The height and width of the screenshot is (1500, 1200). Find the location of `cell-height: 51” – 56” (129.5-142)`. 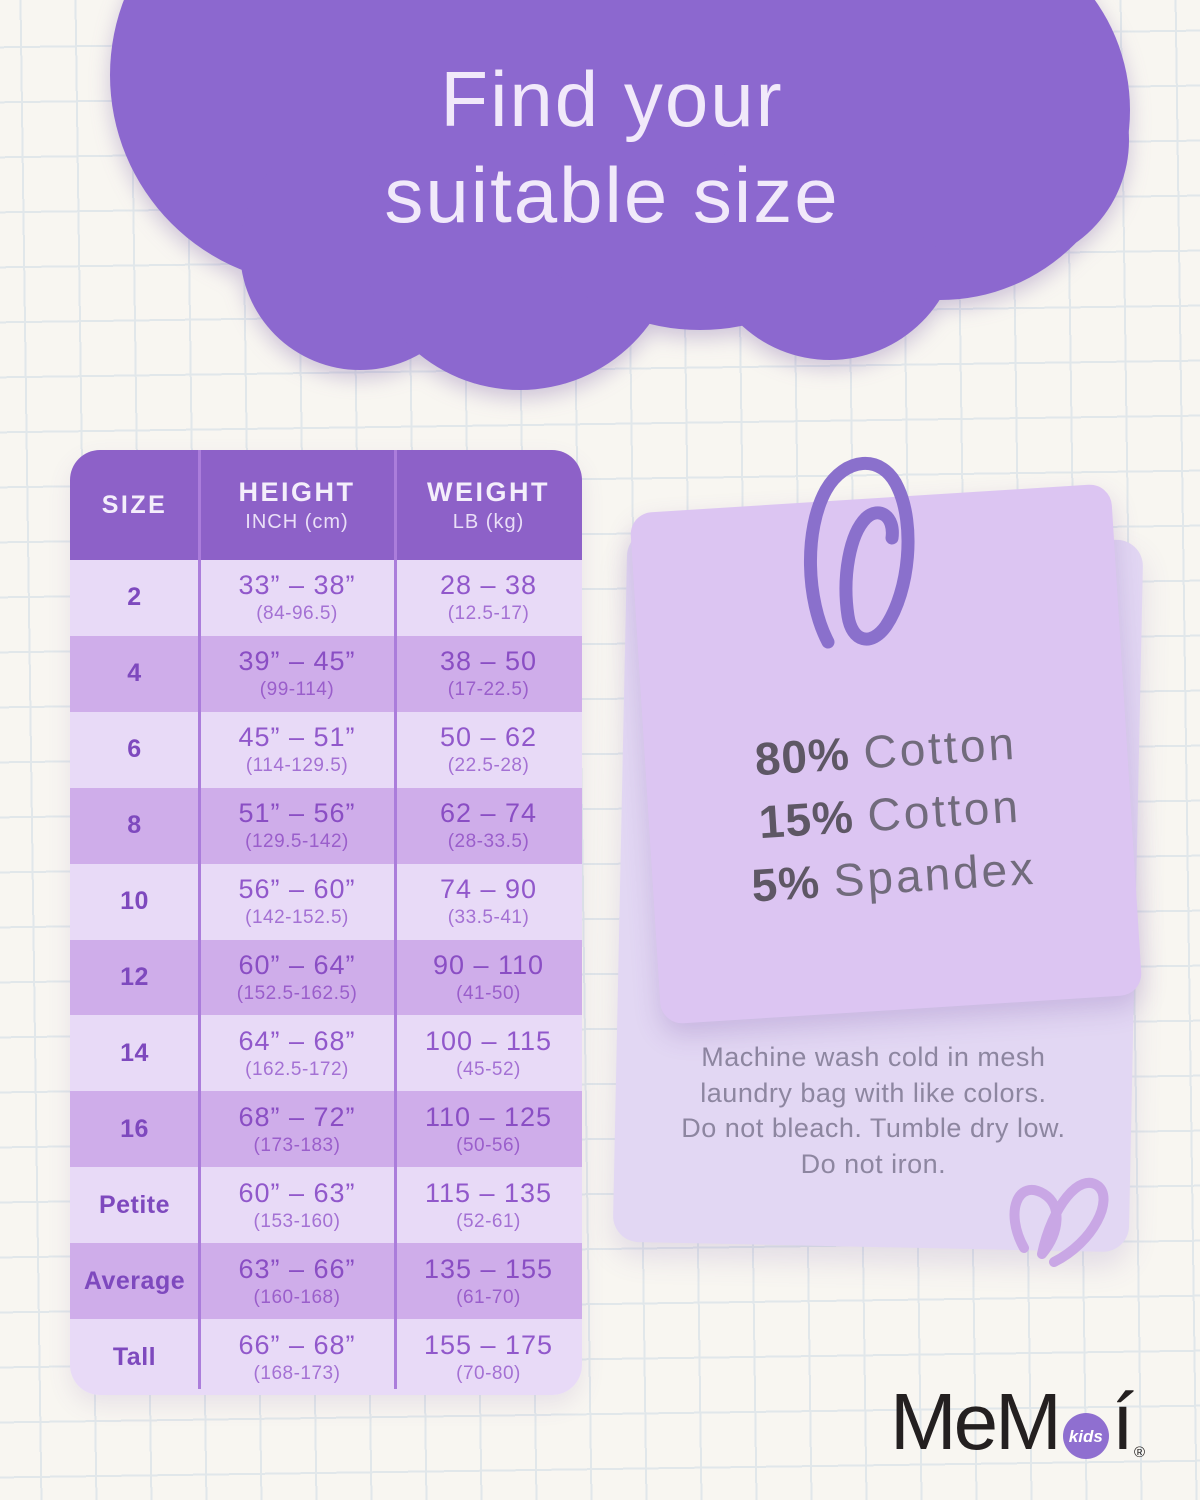

cell-height: 51” – 56” (129.5-142) is located at coordinates (297, 825).